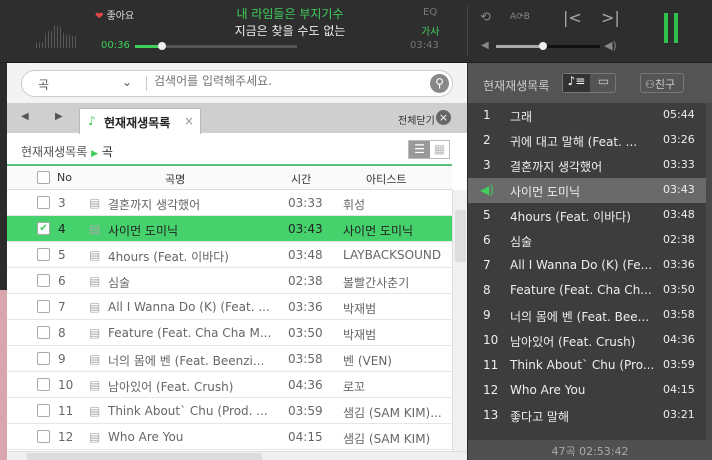 The image size is (712, 460). What do you see at coordinates (610, 45) in the screenshot?
I see `volume-max-icon: ◀)` at bounding box center [610, 45].